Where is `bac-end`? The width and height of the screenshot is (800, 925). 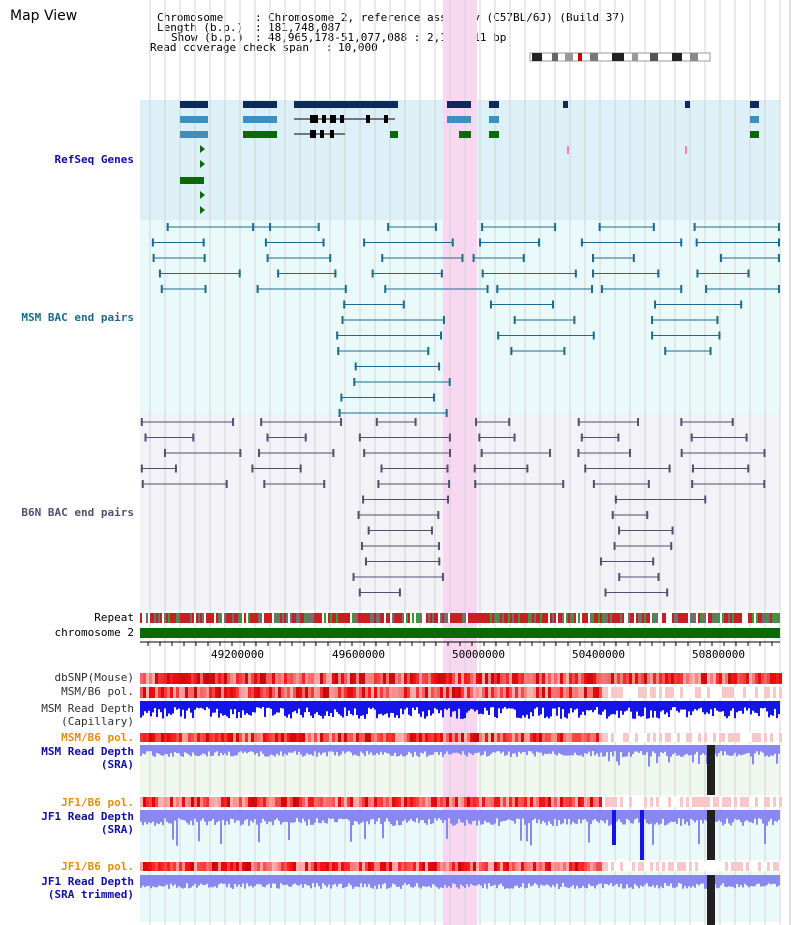 bac-end is located at coordinates (779, 227).